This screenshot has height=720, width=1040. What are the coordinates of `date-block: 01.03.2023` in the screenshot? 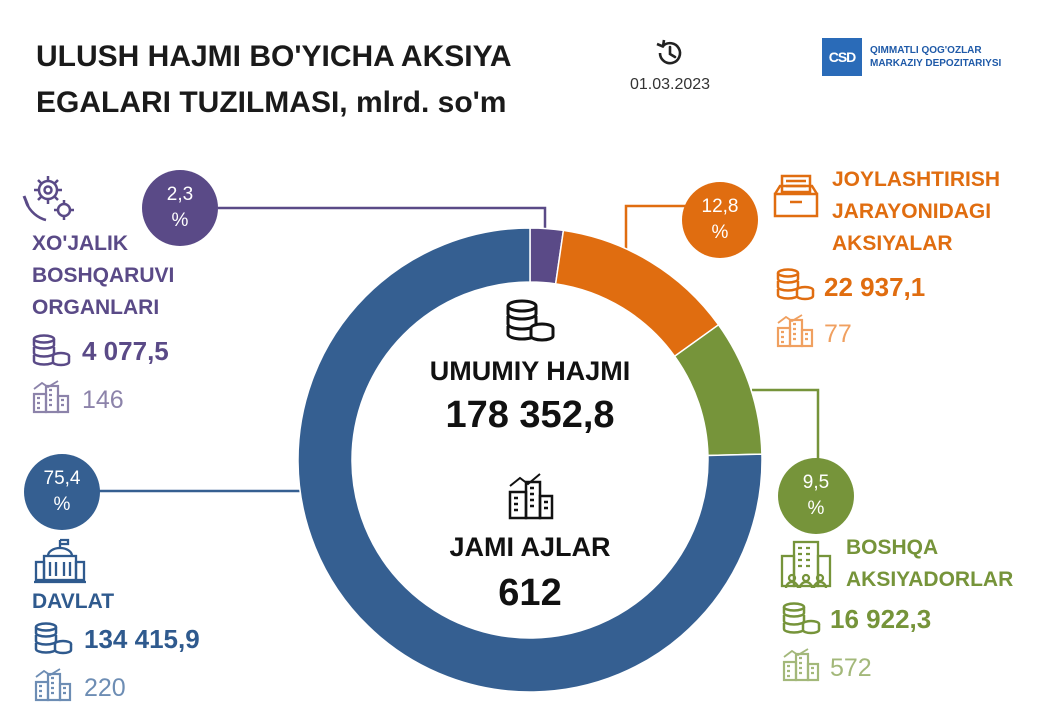 It's located at (670, 65).